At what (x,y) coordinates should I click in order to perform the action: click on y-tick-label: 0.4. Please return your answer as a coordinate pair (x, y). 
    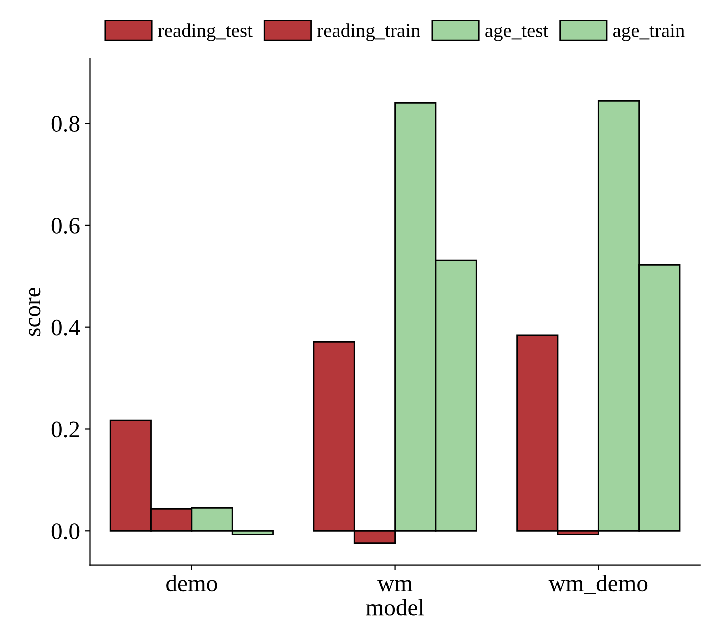
    Looking at the image, I should click on (66, 328).